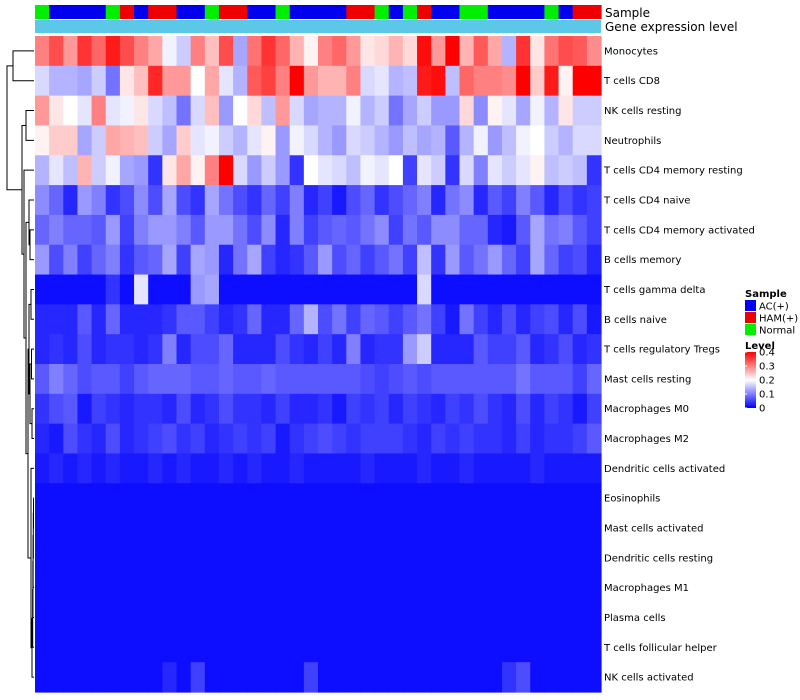 The image size is (800, 700). Describe the element at coordinates (32, 424) in the screenshot. I see `dendrogram-branch` at that location.